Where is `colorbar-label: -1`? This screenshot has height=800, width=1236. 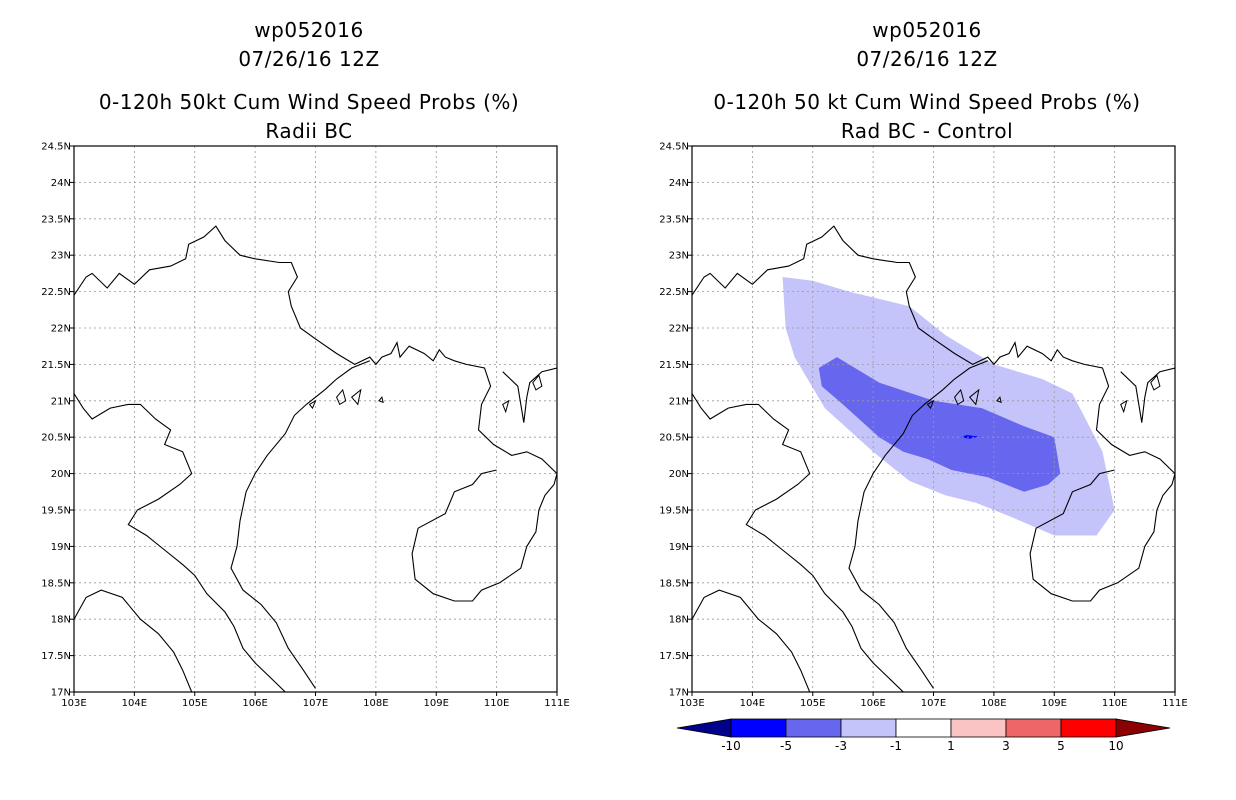 colorbar-label: -1 is located at coordinates (896, 746).